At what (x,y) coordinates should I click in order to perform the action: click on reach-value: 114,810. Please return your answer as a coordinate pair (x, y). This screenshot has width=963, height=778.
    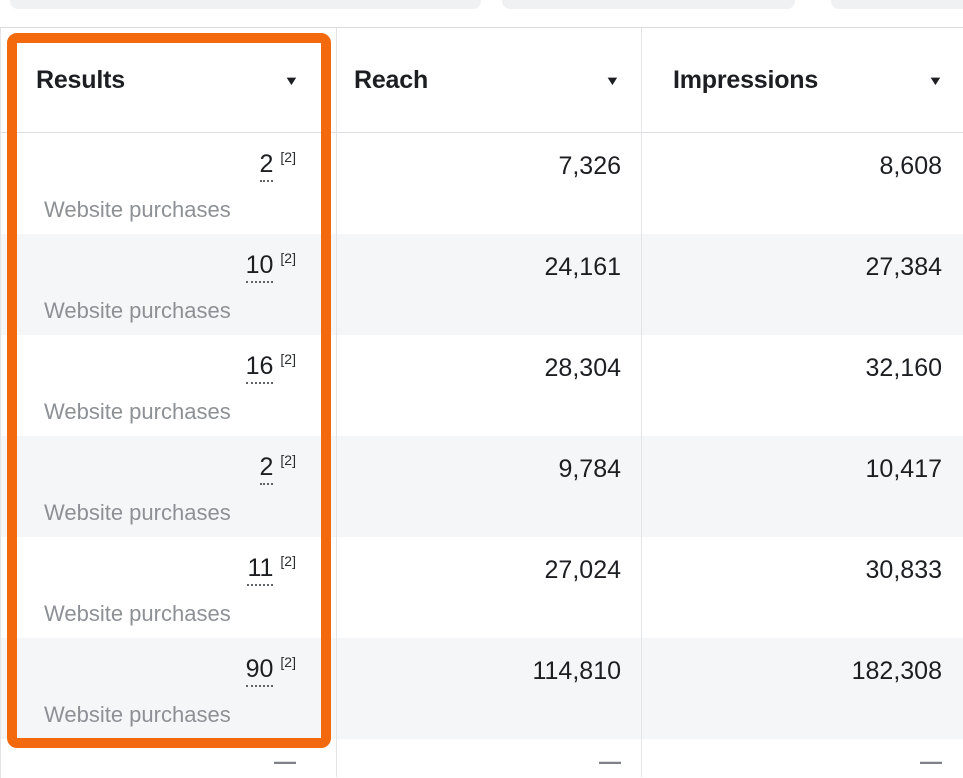
    Looking at the image, I should click on (576, 671).